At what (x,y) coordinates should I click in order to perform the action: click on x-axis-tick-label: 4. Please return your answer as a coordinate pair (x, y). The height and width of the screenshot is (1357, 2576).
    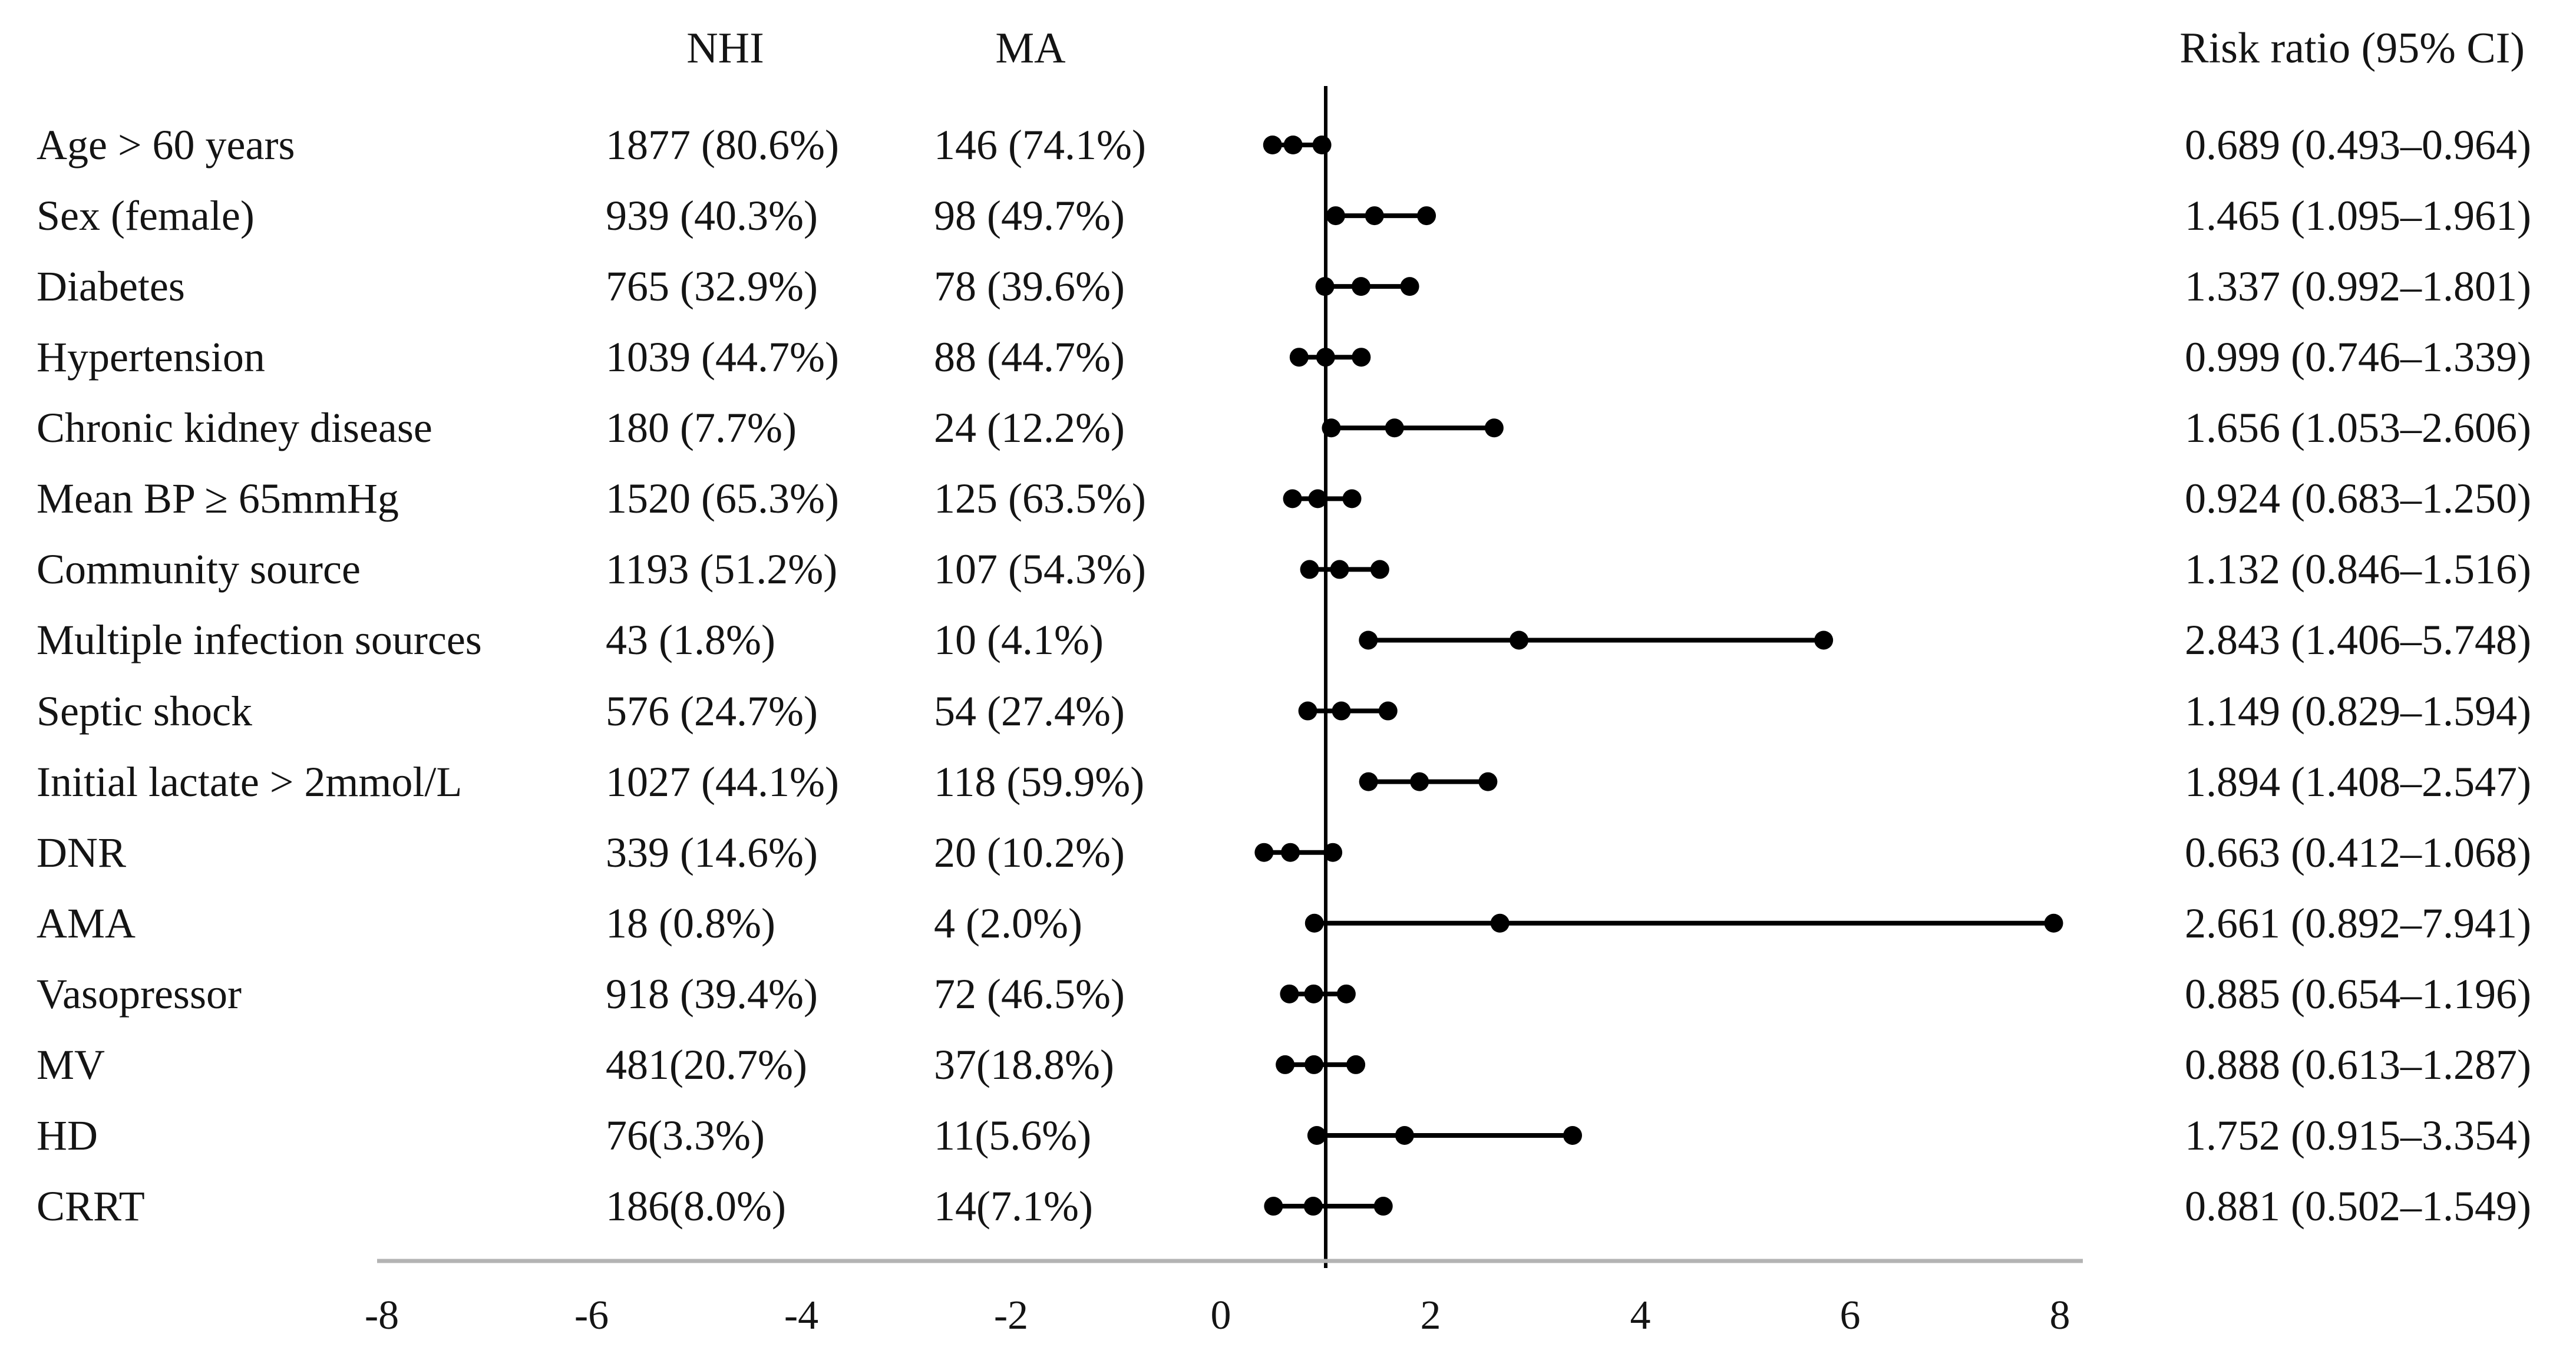
    Looking at the image, I should click on (1641, 1315).